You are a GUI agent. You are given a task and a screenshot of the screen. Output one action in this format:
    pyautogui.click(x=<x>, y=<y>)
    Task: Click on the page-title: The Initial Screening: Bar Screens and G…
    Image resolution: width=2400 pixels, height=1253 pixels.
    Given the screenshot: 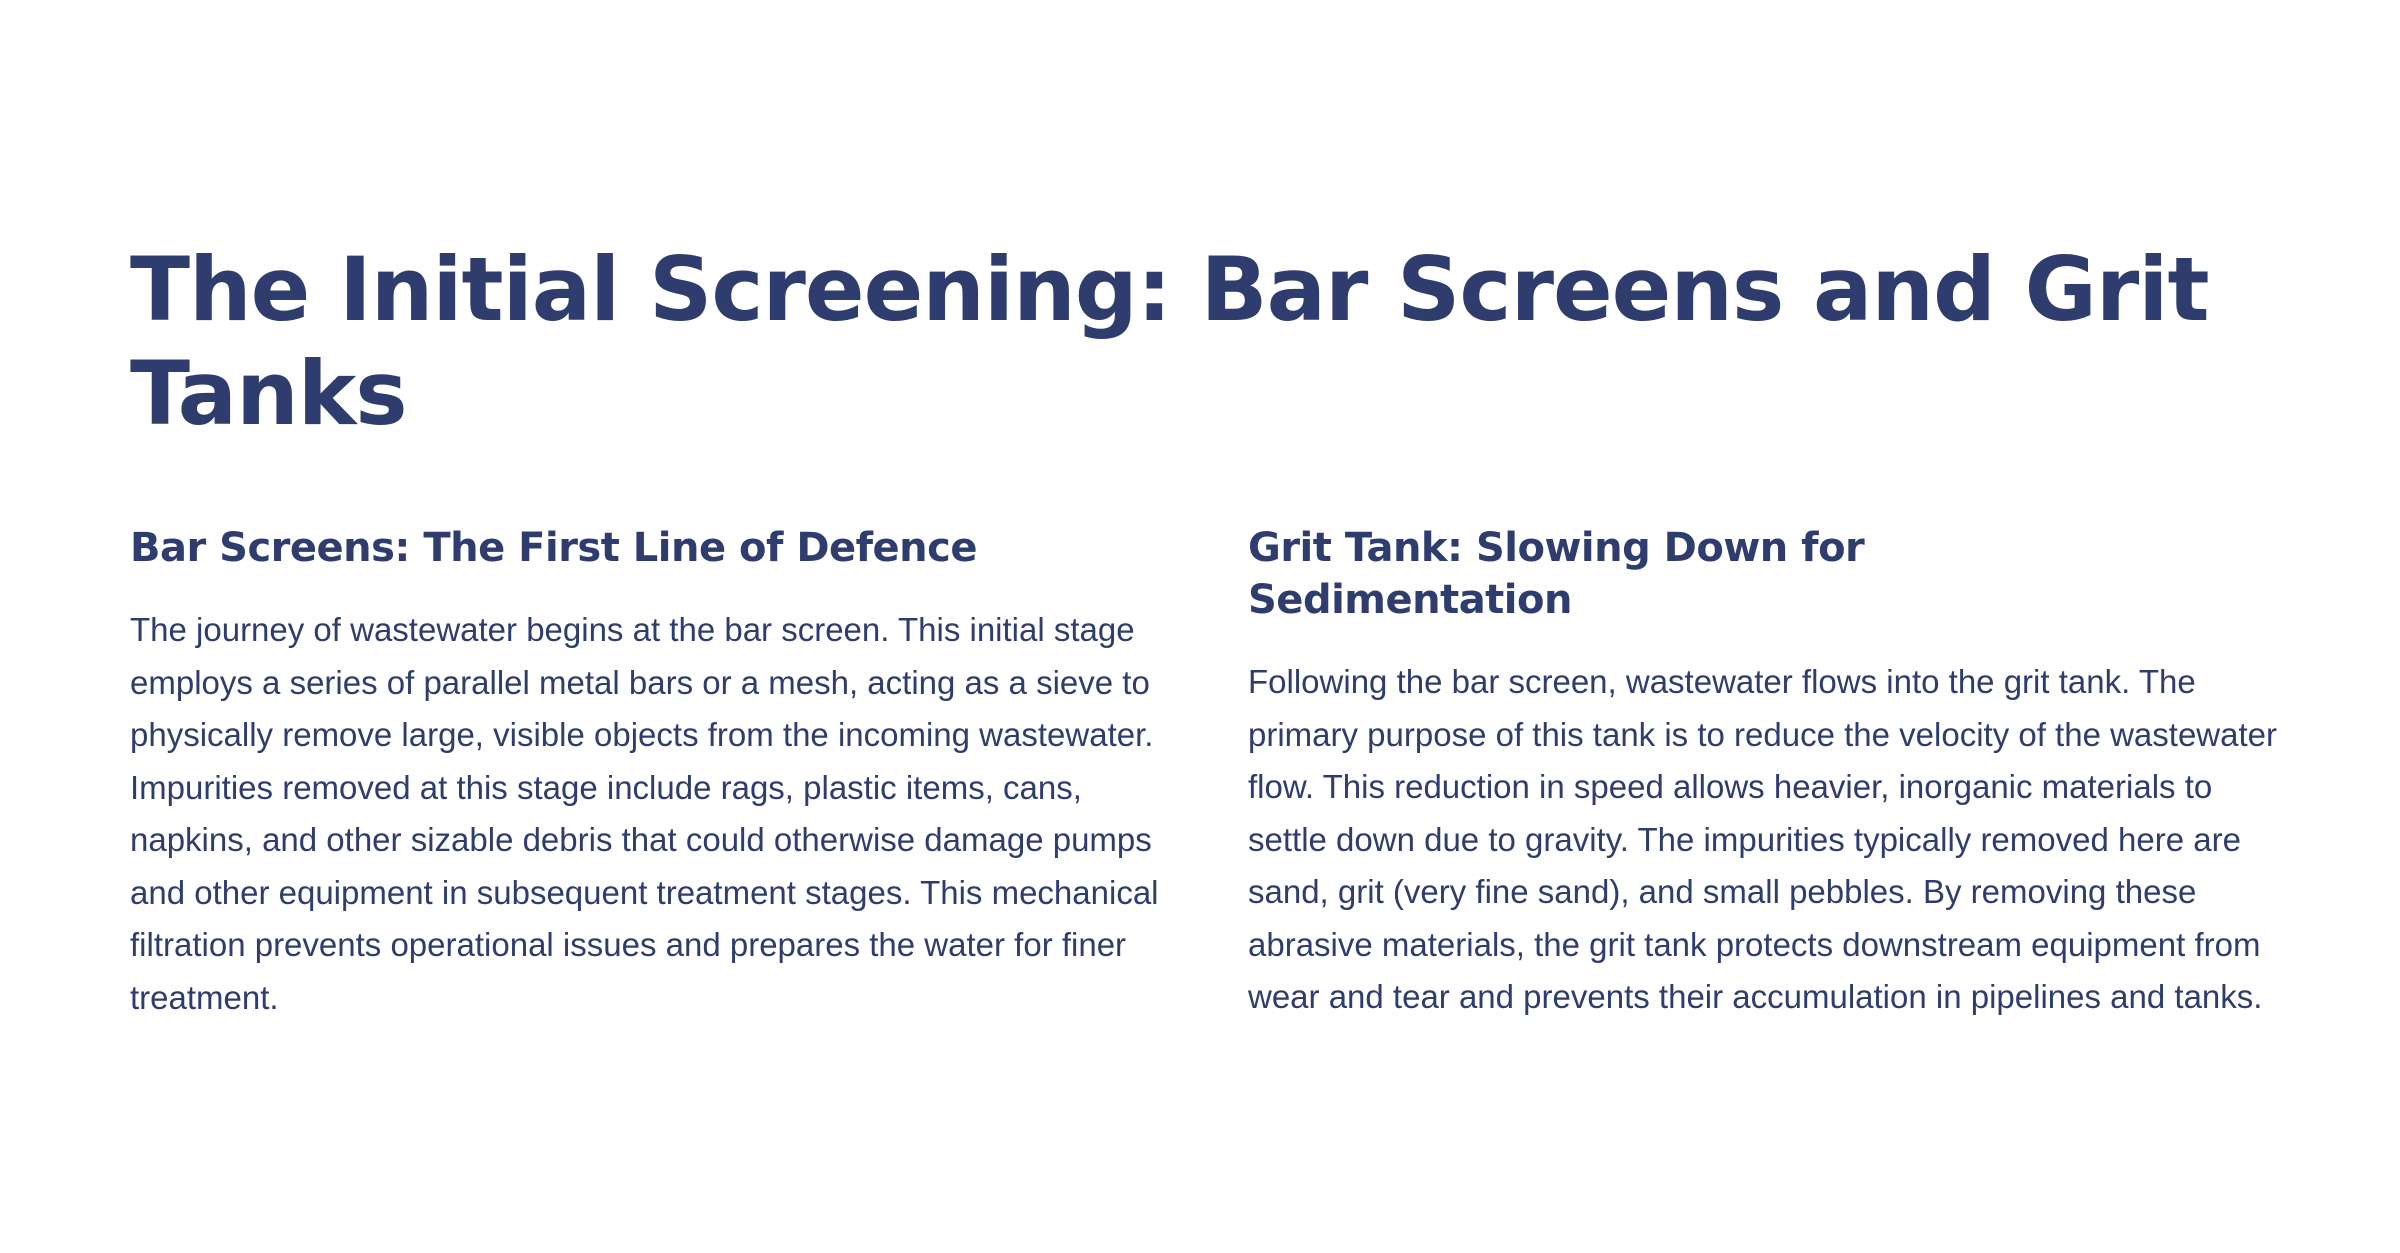 What is the action you would take?
    pyautogui.click(x=1170, y=341)
    